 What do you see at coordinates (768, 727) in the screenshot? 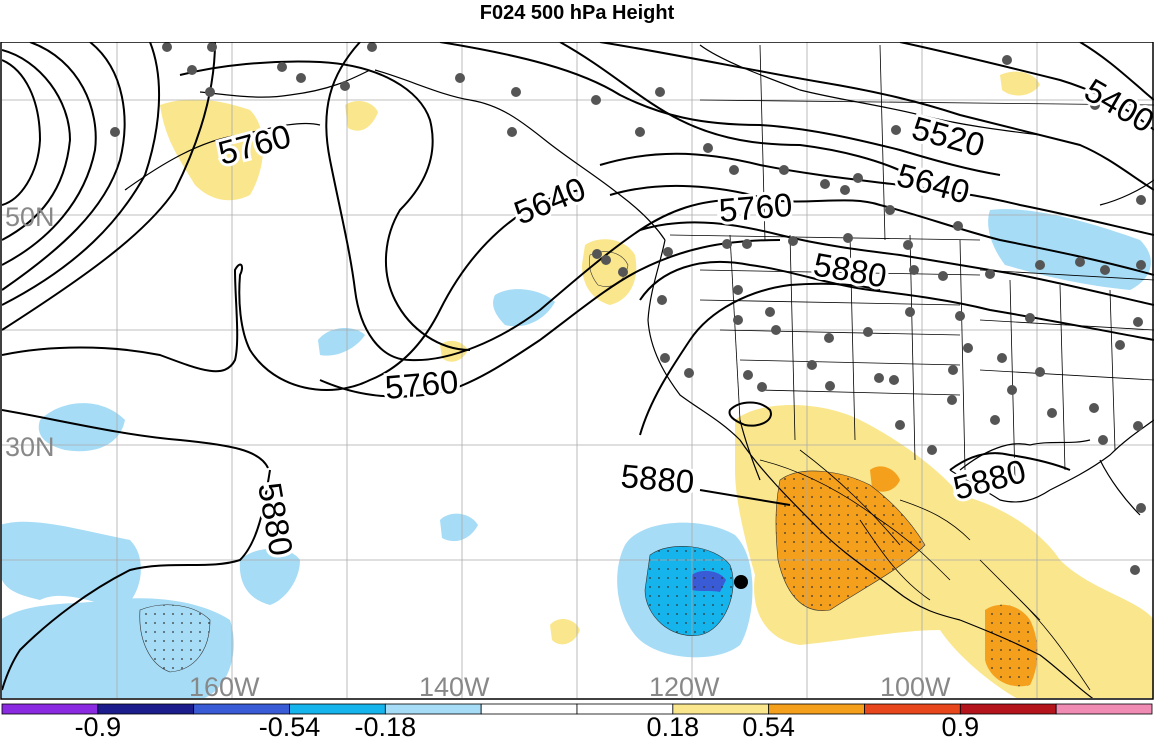
I see `colorbar-tick-label: 0.54` at bounding box center [768, 727].